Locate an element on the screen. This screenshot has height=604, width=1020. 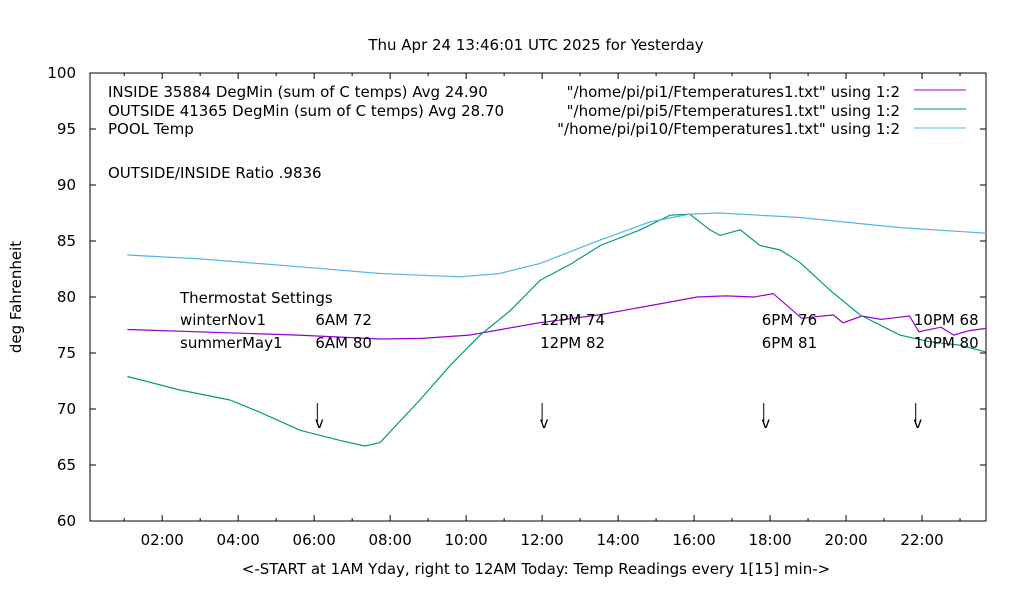
summer-setting: 6PM 81 is located at coordinates (789, 343).